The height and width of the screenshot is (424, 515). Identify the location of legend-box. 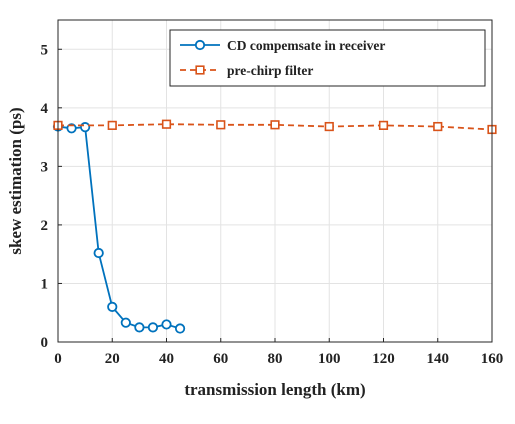
(327, 58).